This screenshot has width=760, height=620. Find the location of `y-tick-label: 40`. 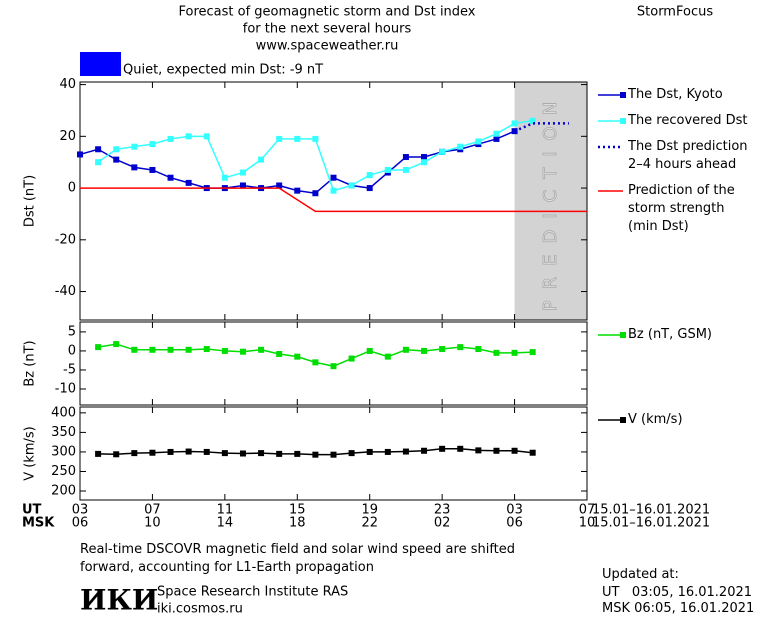

y-tick-label: 40 is located at coordinates (67, 84).